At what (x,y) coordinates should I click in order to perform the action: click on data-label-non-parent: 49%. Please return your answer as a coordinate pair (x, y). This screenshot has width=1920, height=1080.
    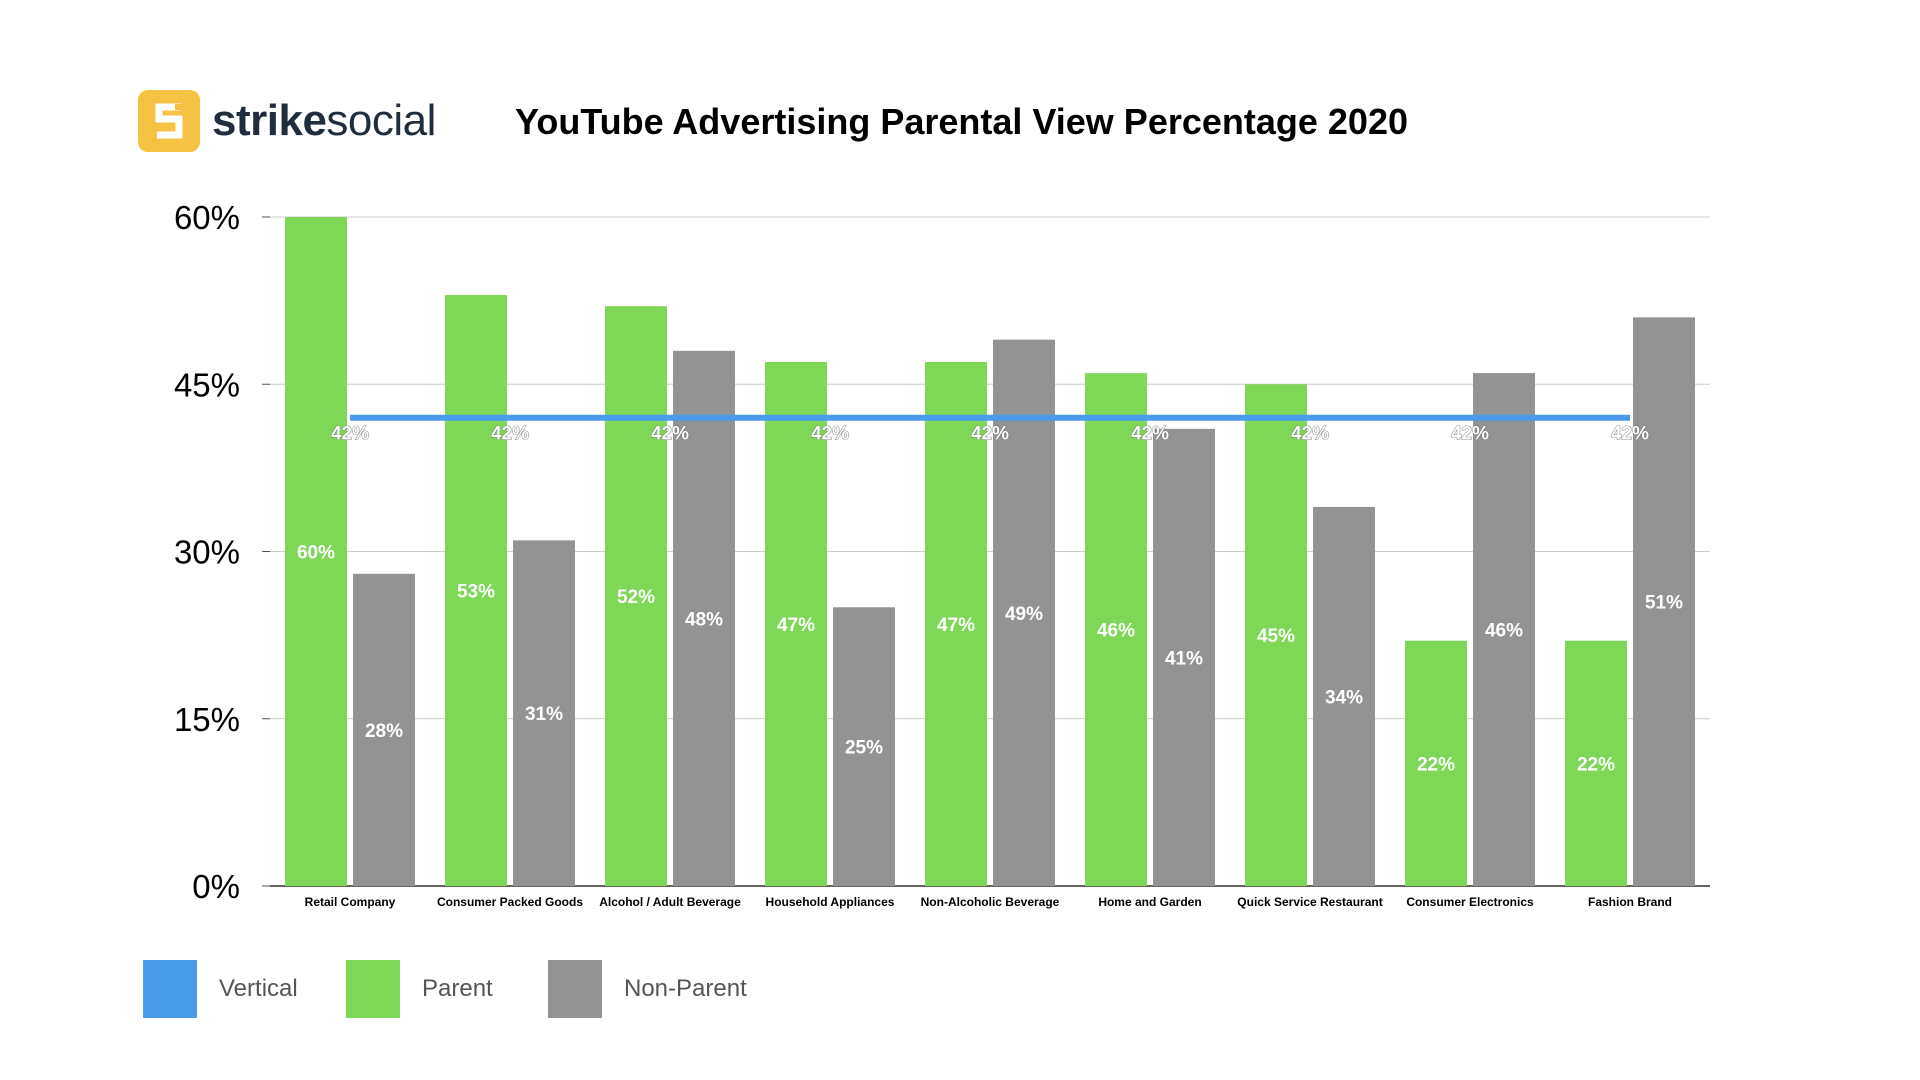
    Looking at the image, I should click on (1024, 614).